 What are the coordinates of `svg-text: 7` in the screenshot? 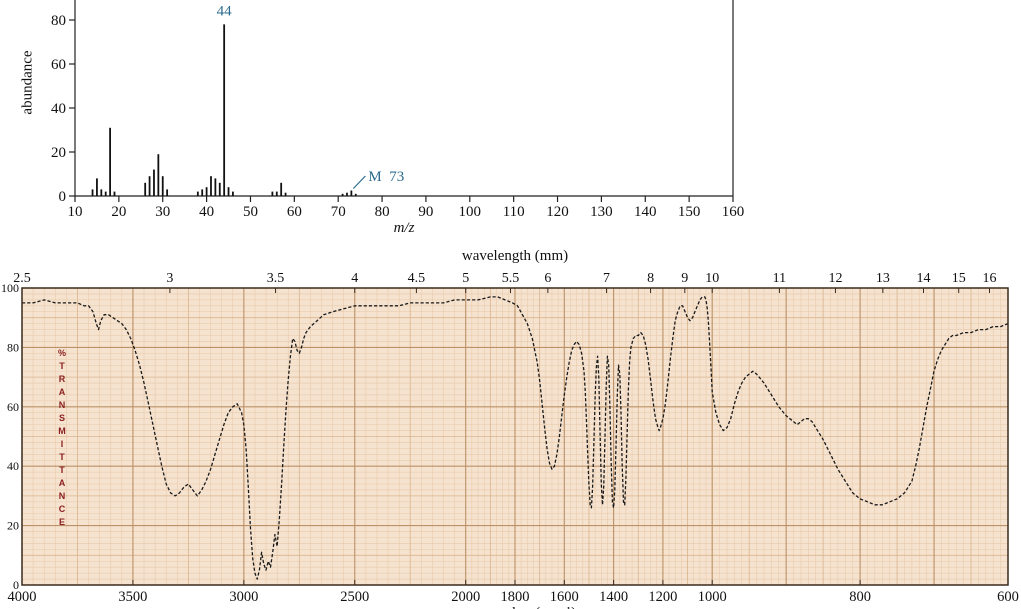 It's located at (606, 278).